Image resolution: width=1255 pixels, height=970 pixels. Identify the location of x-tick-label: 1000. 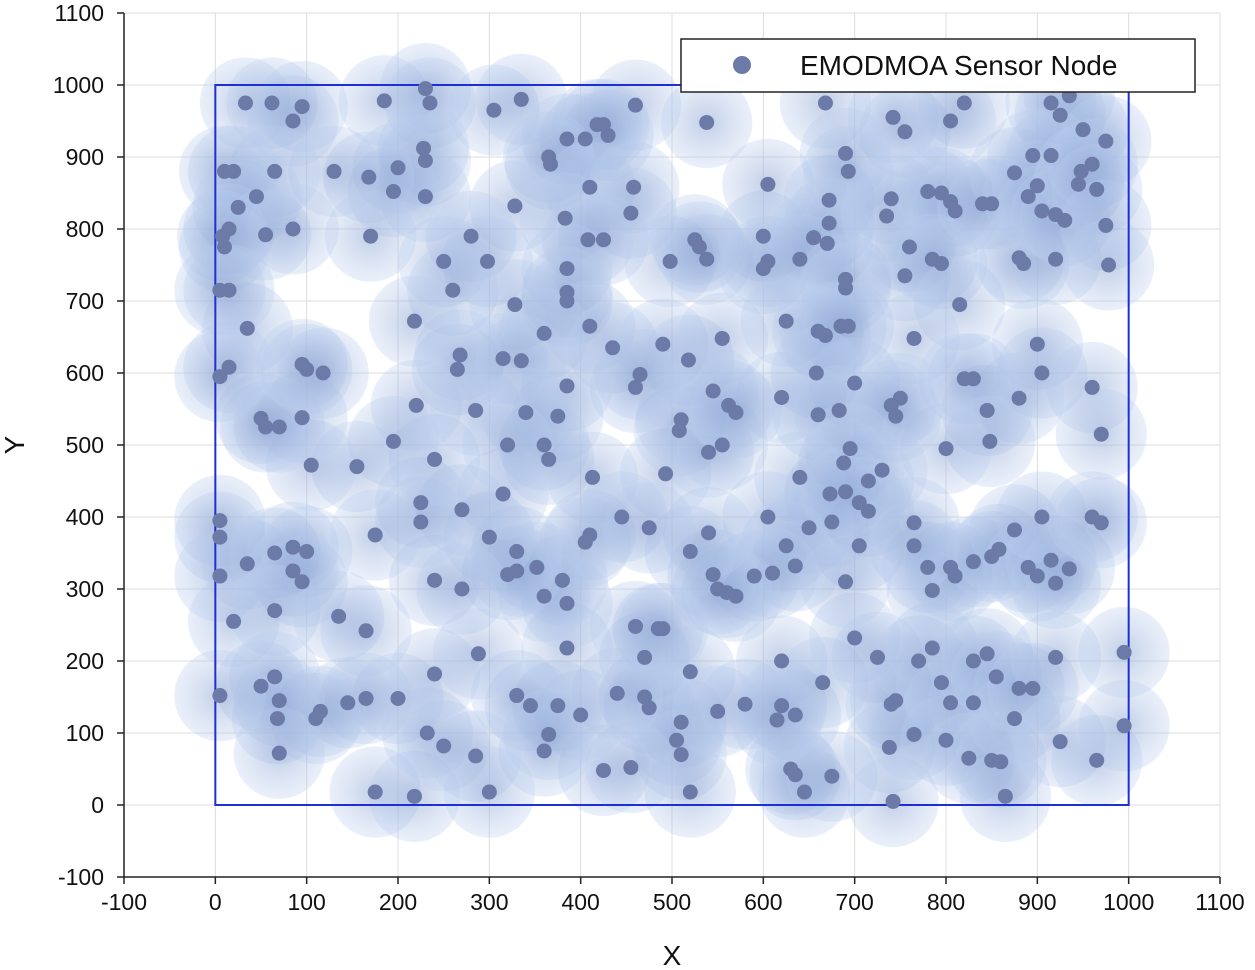
(1128, 902).